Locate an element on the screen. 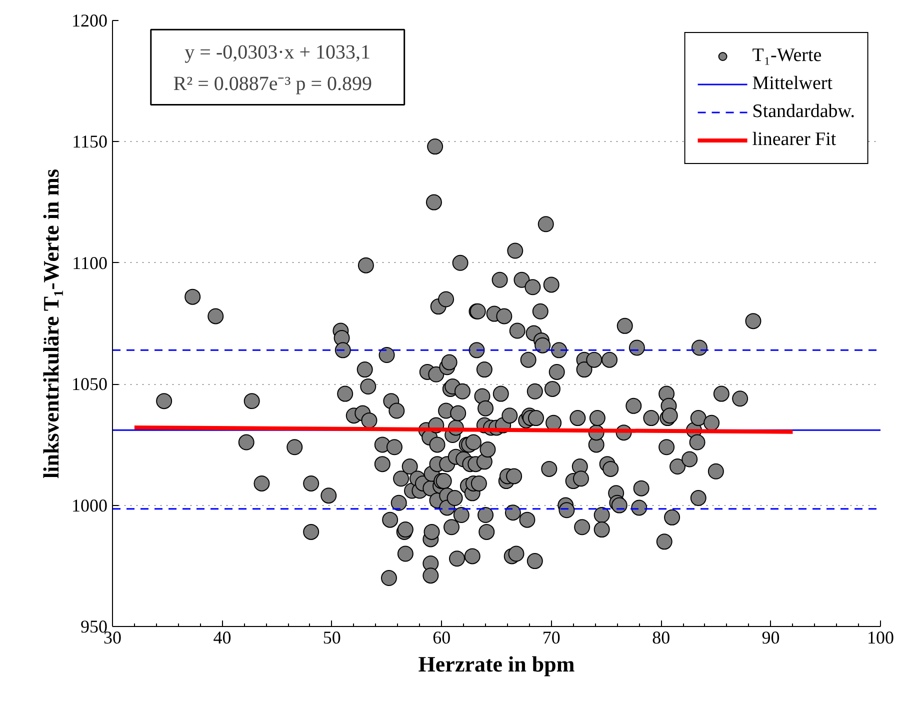  legend-label: Mittelwert is located at coordinates (792, 84).